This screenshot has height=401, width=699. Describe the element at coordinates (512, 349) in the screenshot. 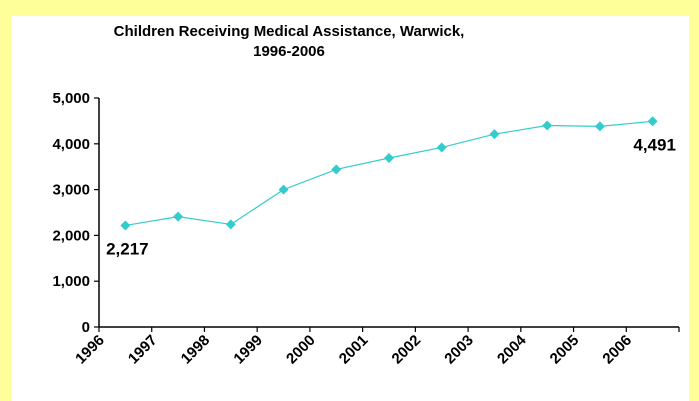

I see `x-tick-label: 2004` at that location.